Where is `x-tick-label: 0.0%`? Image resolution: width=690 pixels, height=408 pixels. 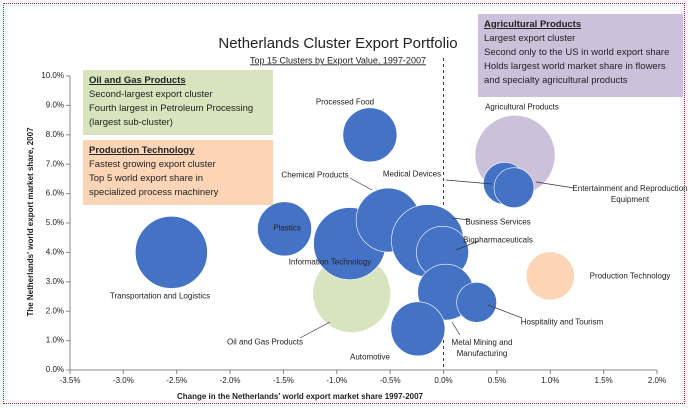 x-tick-label: 0.0% is located at coordinates (443, 380).